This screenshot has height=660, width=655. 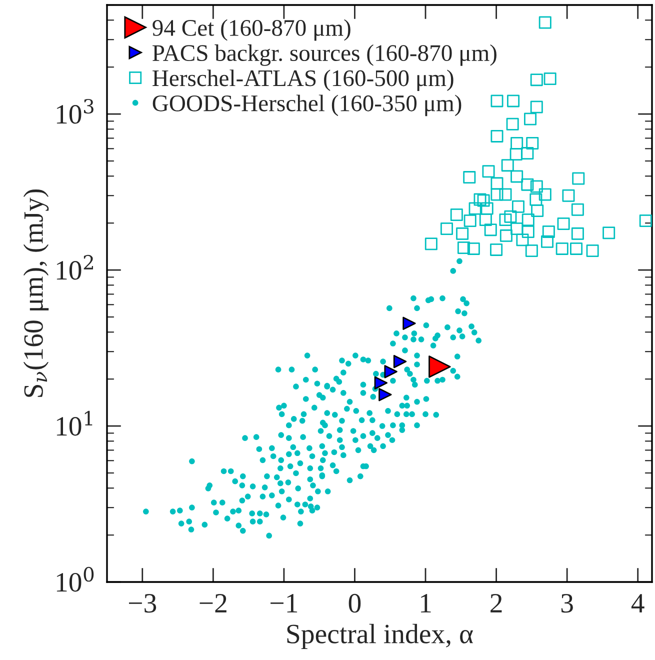 What do you see at coordinates (251, 30) in the screenshot?
I see `legend-label: 94 Cet (160-870 μm)` at bounding box center [251, 30].